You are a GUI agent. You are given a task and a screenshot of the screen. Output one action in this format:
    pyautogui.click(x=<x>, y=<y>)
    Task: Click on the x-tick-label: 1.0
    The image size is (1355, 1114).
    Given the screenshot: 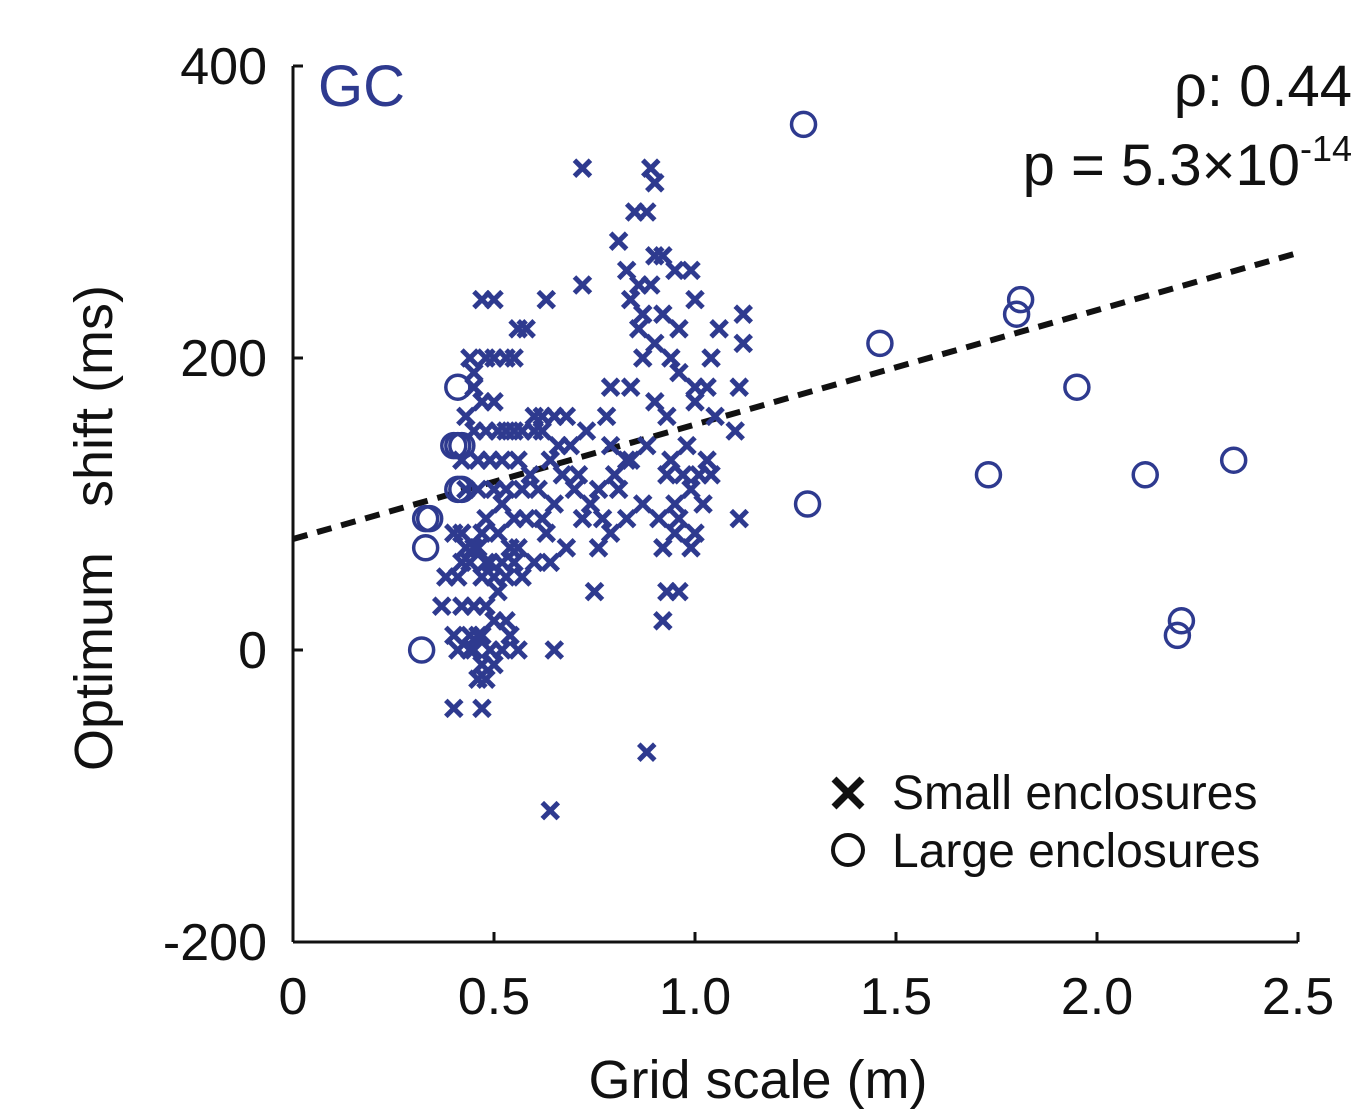 What is the action you would take?
    pyautogui.click(x=695, y=997)
    